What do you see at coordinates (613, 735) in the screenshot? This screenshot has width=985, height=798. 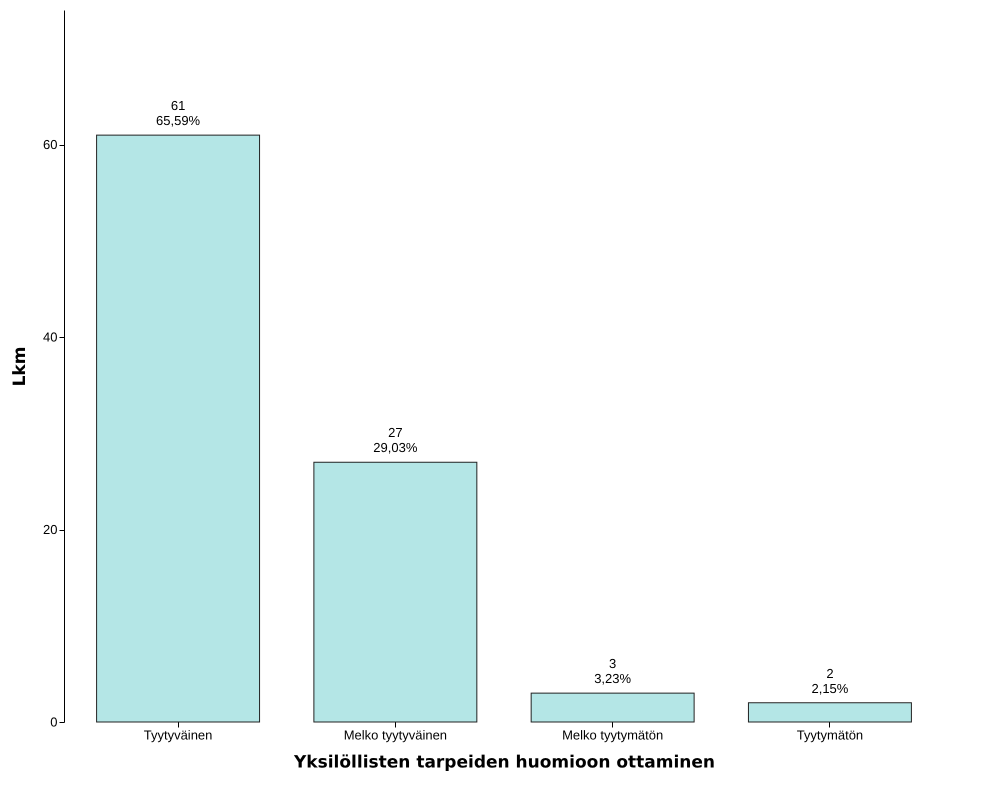 I see `x-tick-label: Melko tyytymätön` at bounding box center [613, 735].